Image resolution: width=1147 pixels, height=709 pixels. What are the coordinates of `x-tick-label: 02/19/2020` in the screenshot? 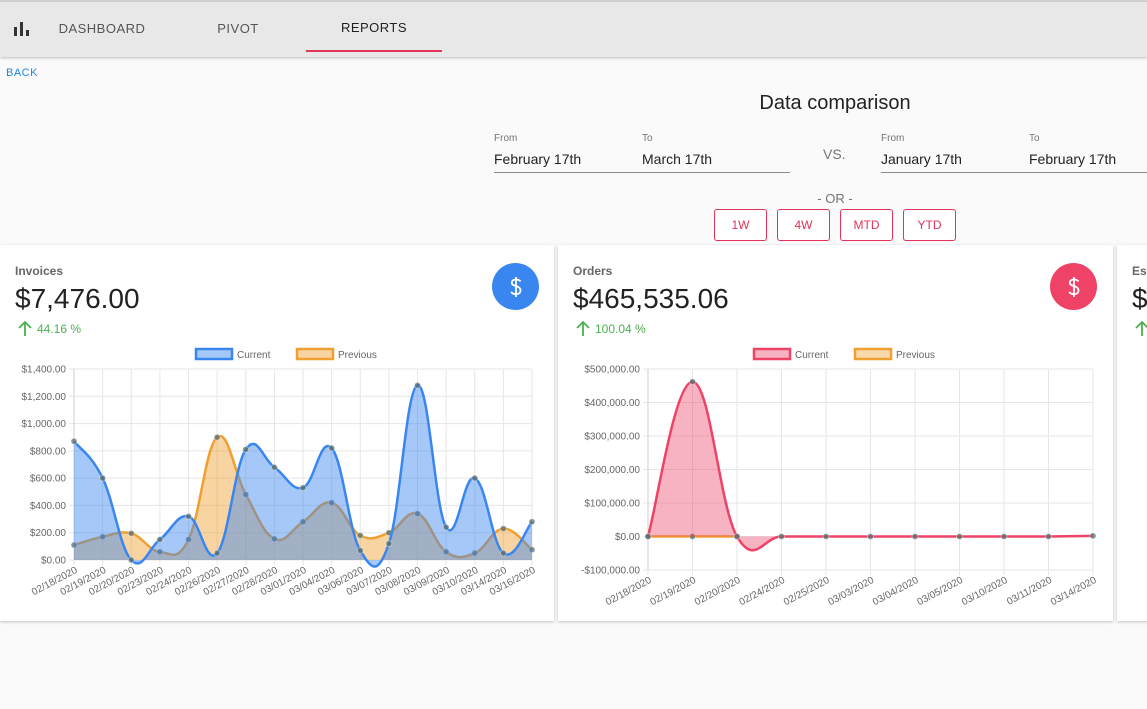 It's located at (674, 591).